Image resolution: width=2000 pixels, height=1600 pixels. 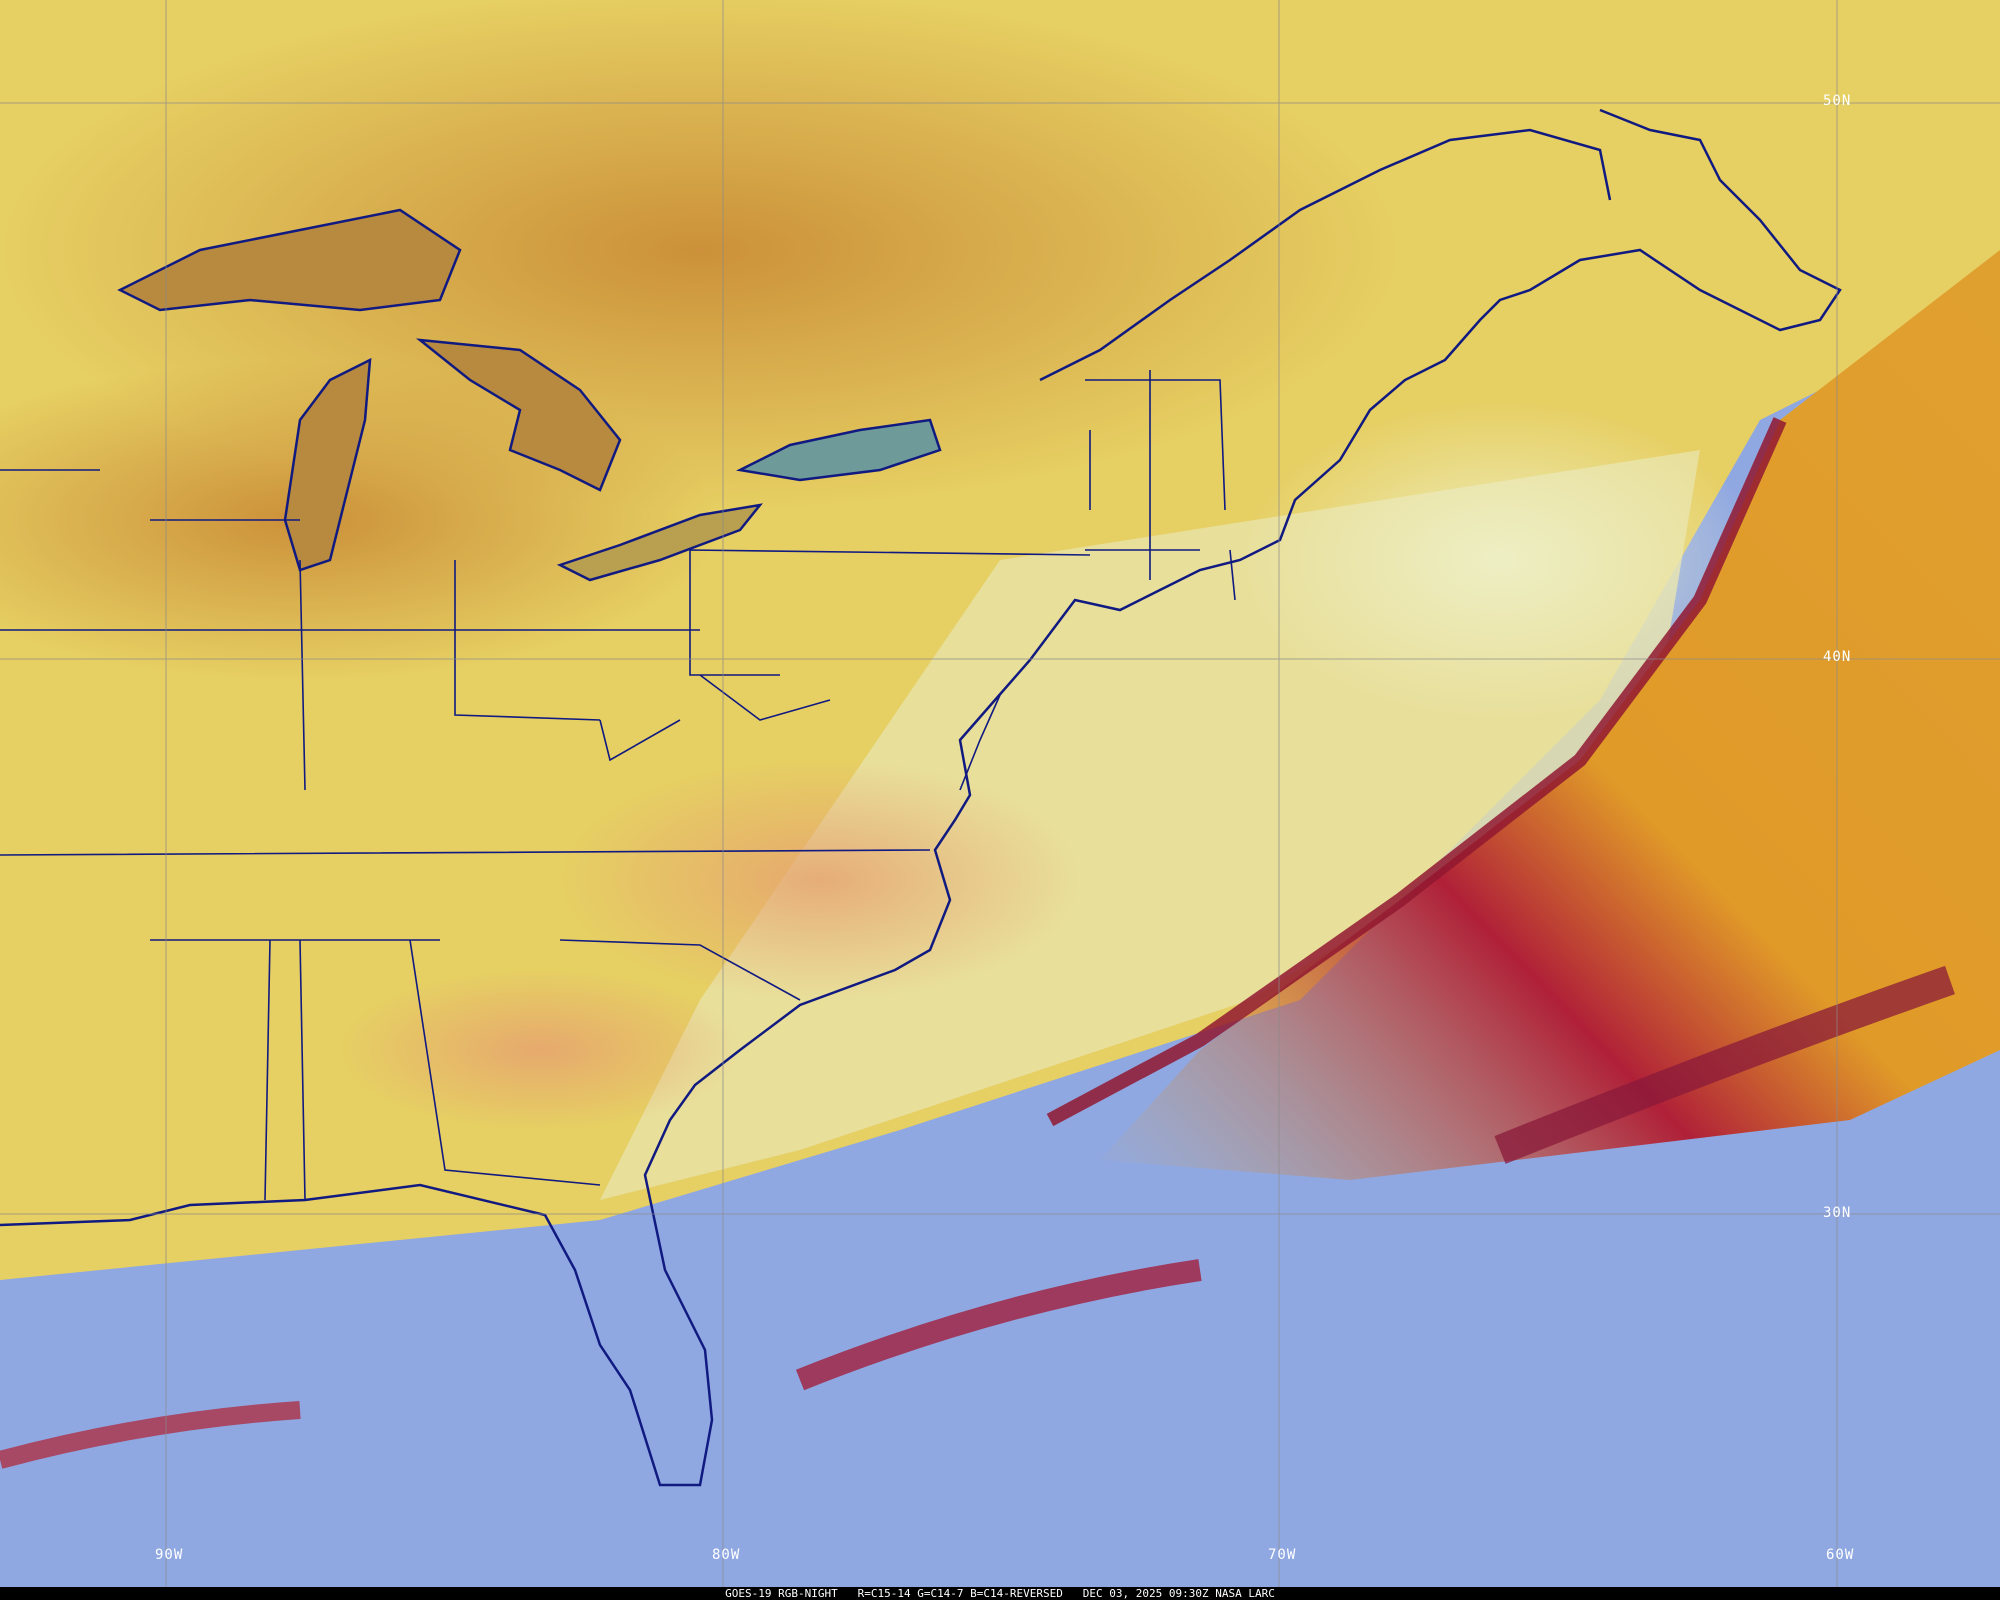 What do you see at coordinates (781, 1593) in the screenshot?
I see `product-name: GOES-19 RGB-NIGHT` at bounding box center [781, 1593].